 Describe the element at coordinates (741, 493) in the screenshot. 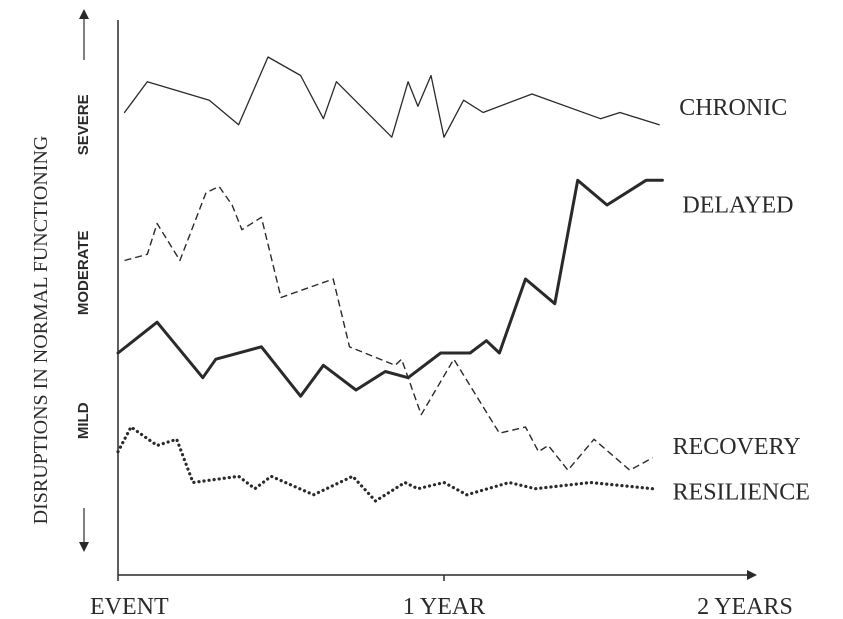

I see `series-label-resilience: RESILIENCE` at that location.